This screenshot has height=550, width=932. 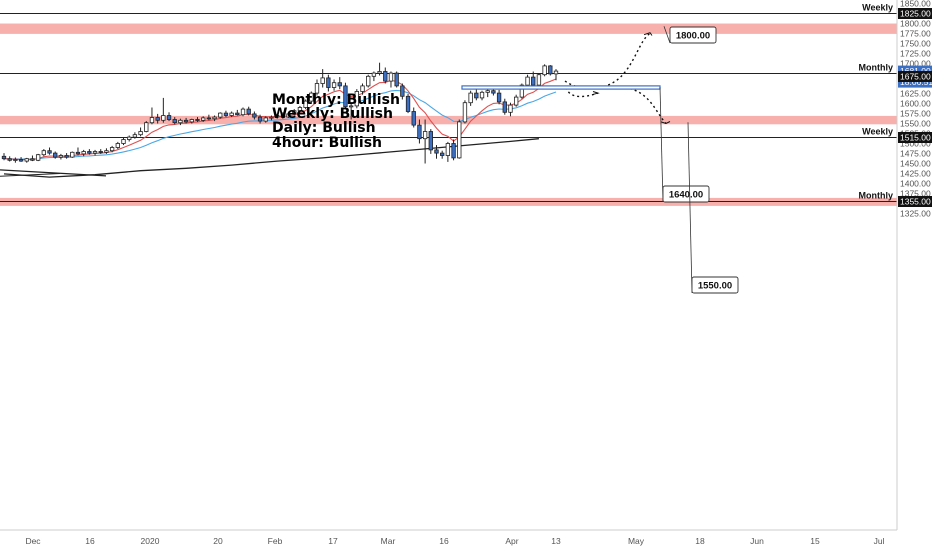 I want to click on time-tick-label: Mar, so click(x=388, y=541).